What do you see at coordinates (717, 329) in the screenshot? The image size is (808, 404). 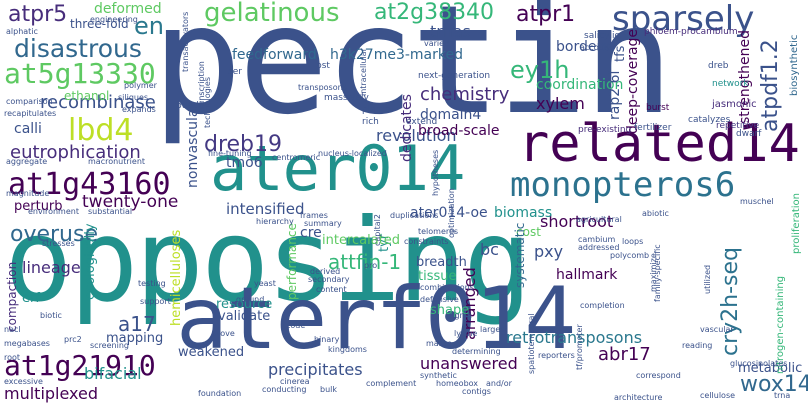 I see `word: vascular` at bounding box center [717, 329].